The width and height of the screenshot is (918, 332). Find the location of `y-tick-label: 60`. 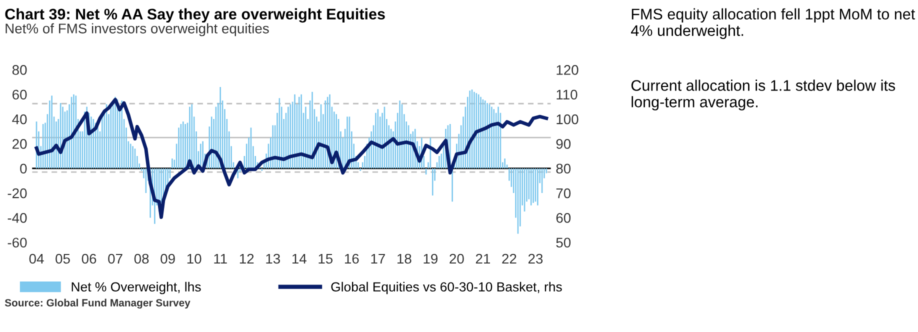

y-tick-label: 60 is located at coordinates (19, 95).